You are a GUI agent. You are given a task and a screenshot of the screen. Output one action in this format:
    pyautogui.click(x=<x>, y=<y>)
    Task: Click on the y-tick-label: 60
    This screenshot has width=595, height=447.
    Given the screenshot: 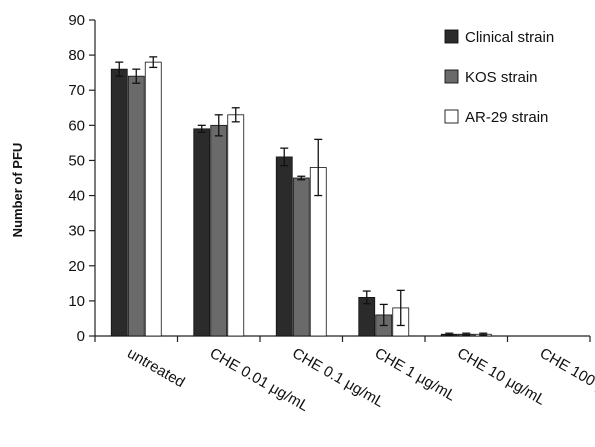 What is the action you would take?
    pyautogui.click(x=76, y=125)
    